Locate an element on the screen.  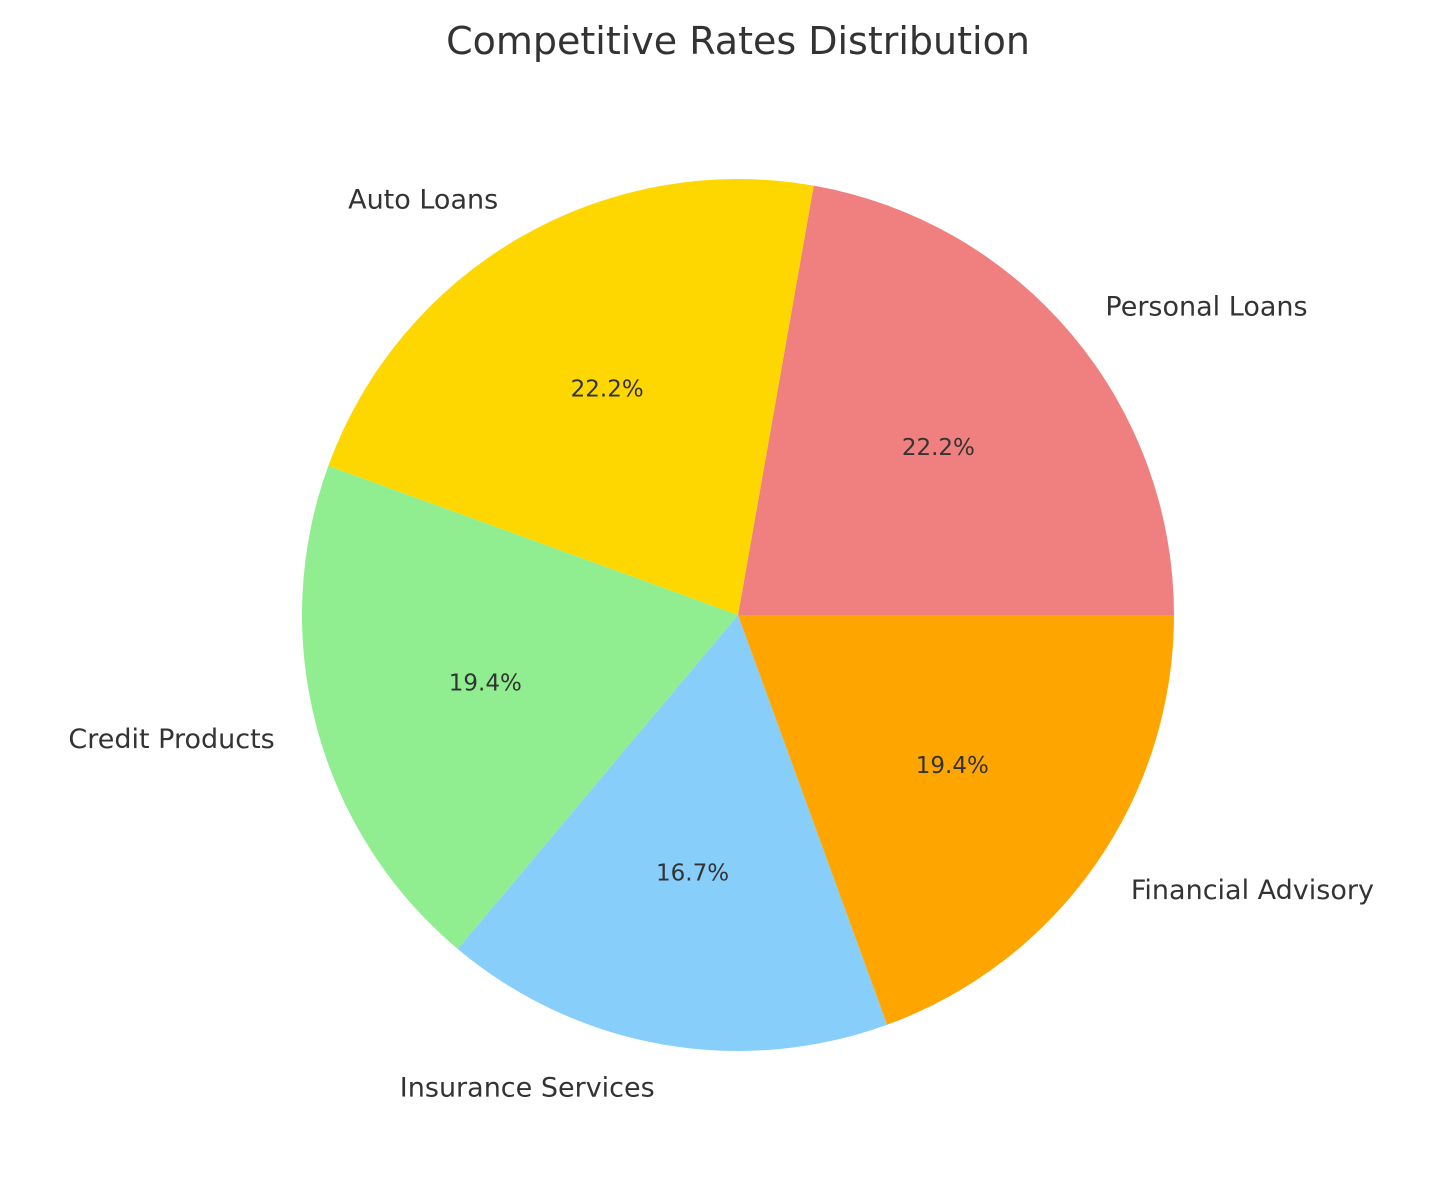
slice-label: Insurance Services is located at coordinates (527, 1087).